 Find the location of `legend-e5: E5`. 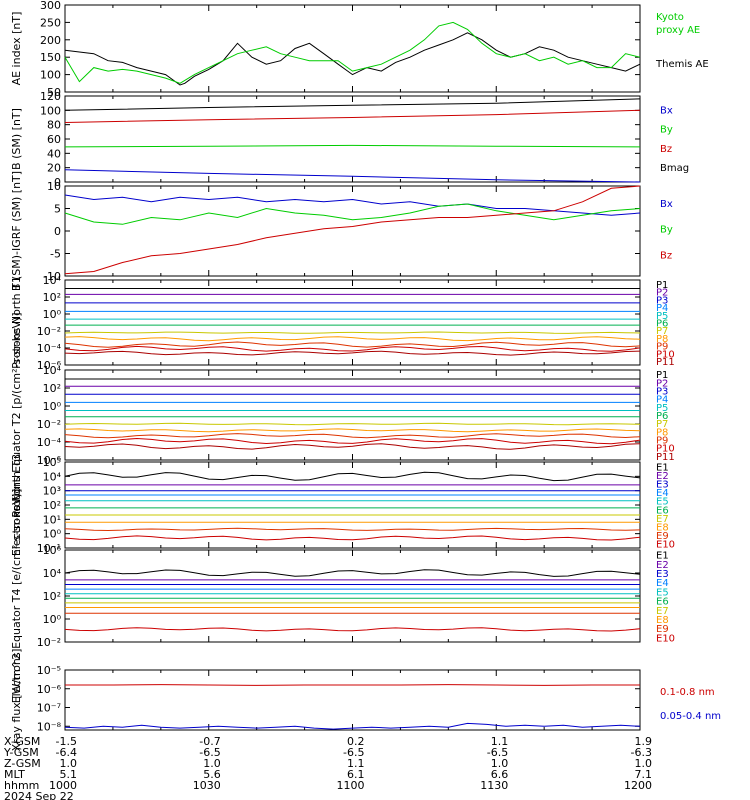

legend-e5: E5 is located at coordinates (662, 502).